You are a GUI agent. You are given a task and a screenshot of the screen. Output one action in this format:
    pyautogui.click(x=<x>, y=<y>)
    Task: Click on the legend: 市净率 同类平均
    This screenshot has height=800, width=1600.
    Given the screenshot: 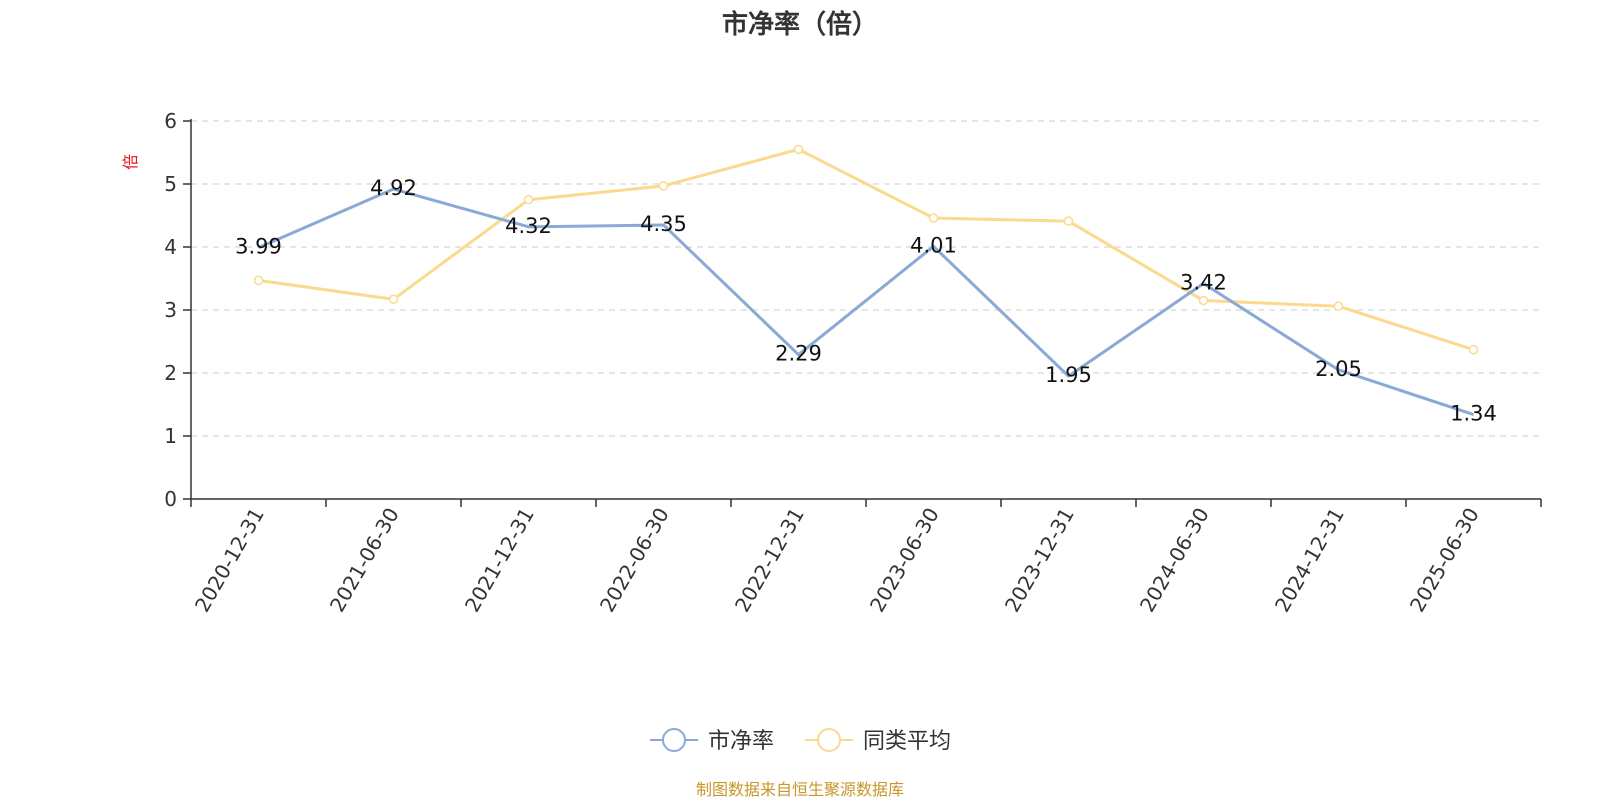 What is the action you would take?
    pyautogui.click(x=800, y=741)
    